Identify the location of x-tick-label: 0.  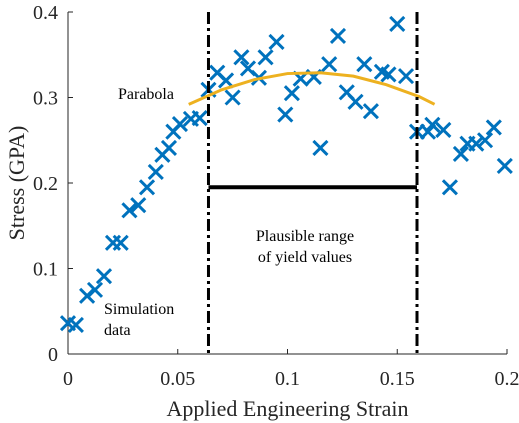
(68, 379).